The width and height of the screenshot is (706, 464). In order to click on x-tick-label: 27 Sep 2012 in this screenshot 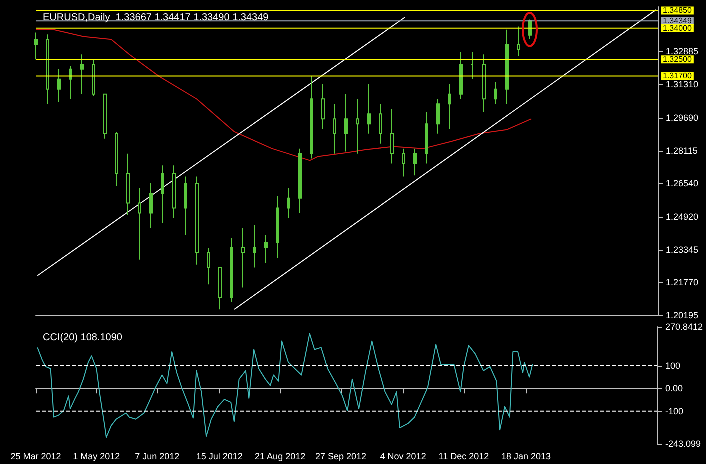, I will do `click(341, 457)`.